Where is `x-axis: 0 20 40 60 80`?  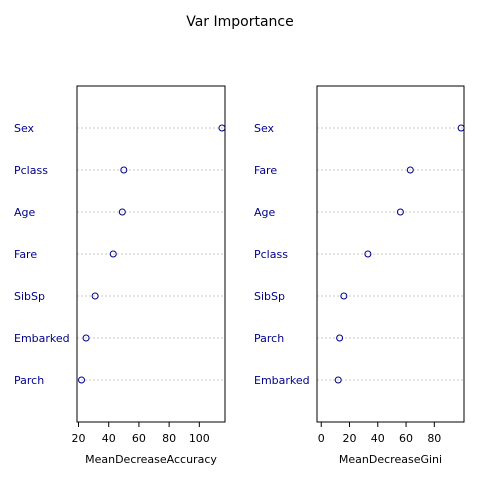
x-axis: 0 20 40 60 80 is located at coordinates (379, 433).